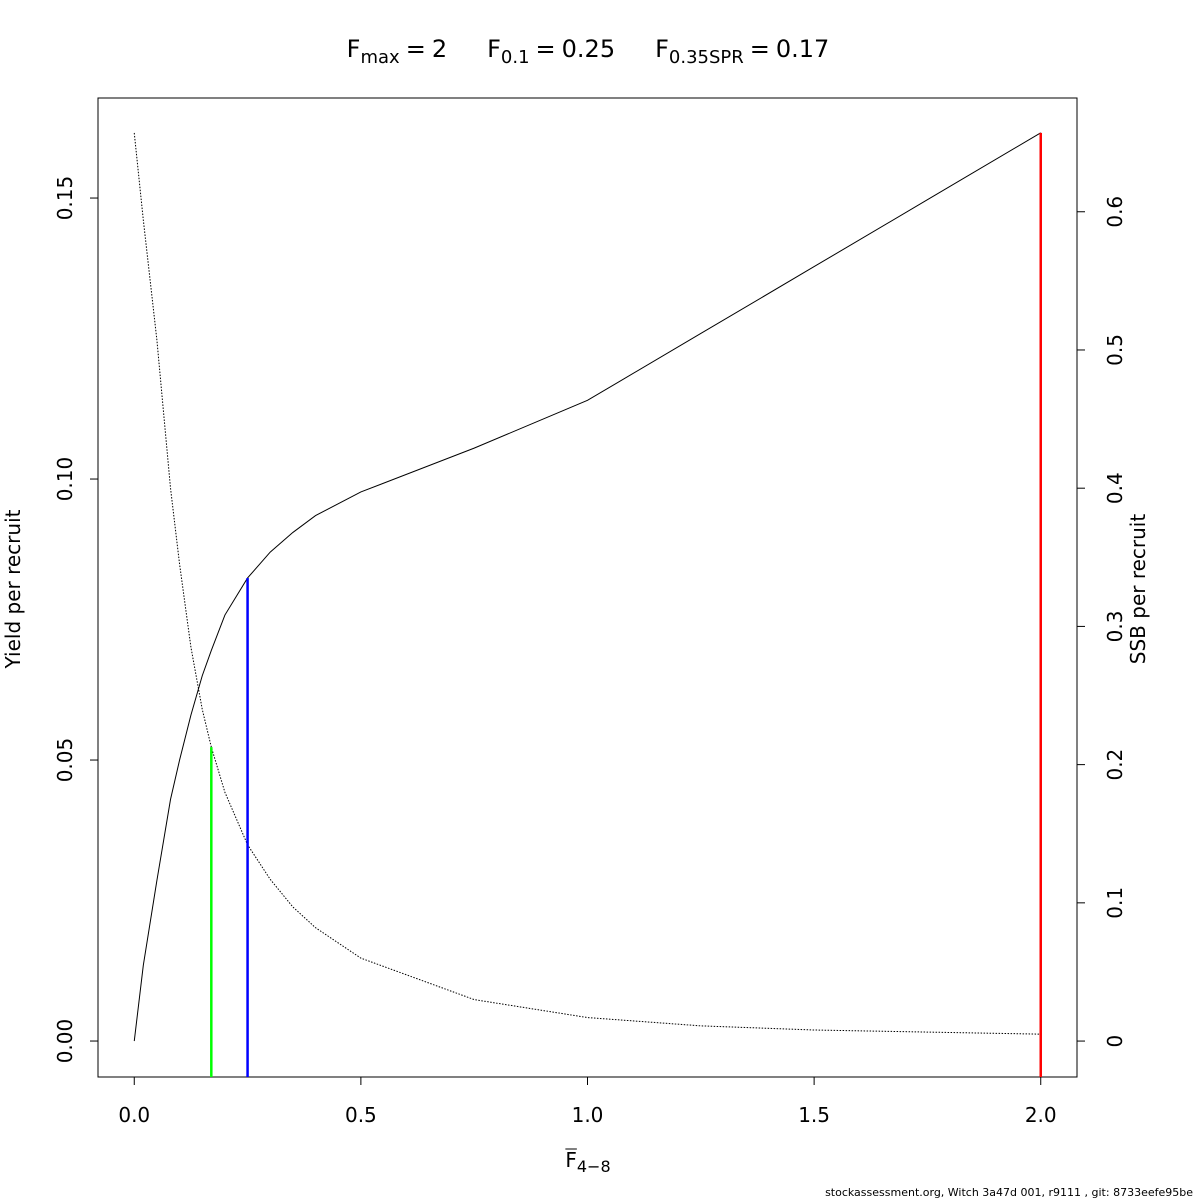  Describe the element at coordinates (588, 1115) in the screenshot. I see `x-tick-label: 1.0` at that location.